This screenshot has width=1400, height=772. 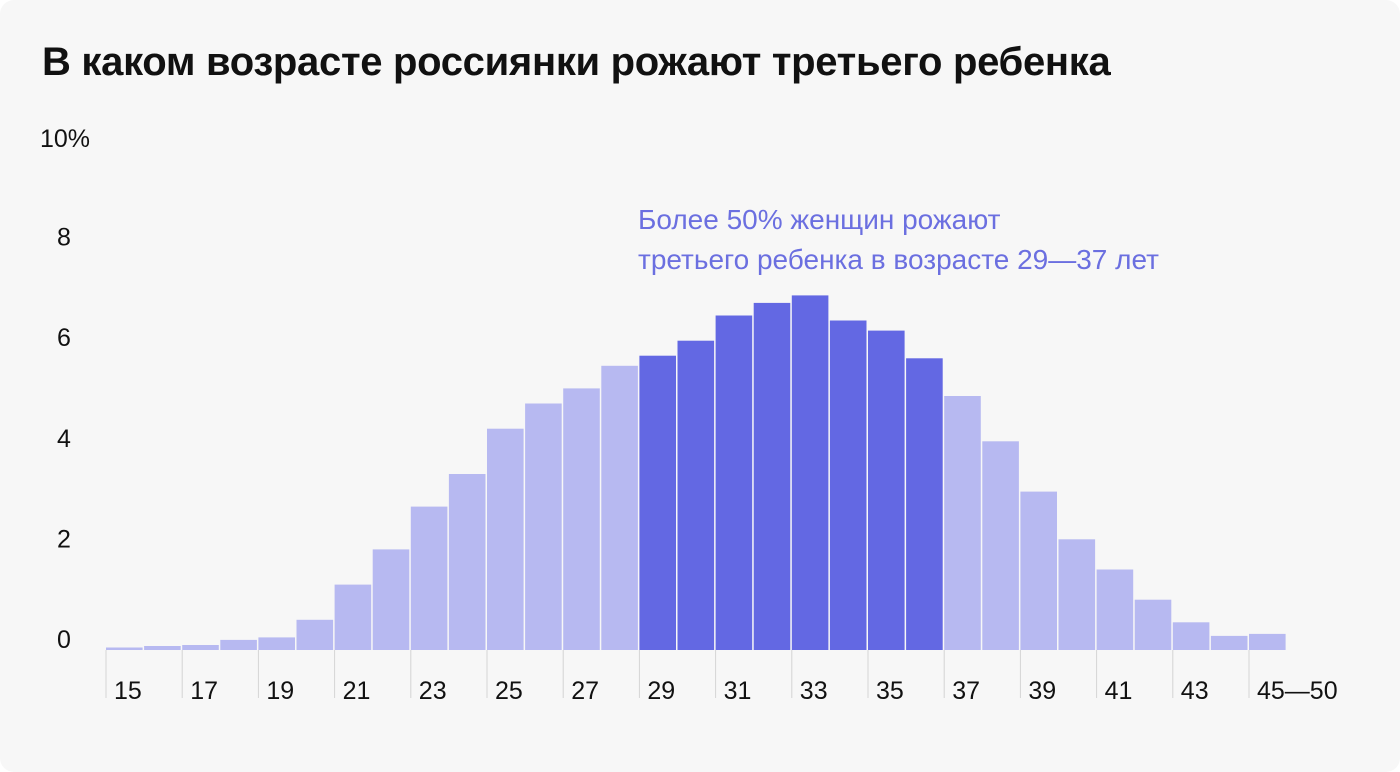 I want to click on x-tick-label: 21, so click(x=357, y=691).